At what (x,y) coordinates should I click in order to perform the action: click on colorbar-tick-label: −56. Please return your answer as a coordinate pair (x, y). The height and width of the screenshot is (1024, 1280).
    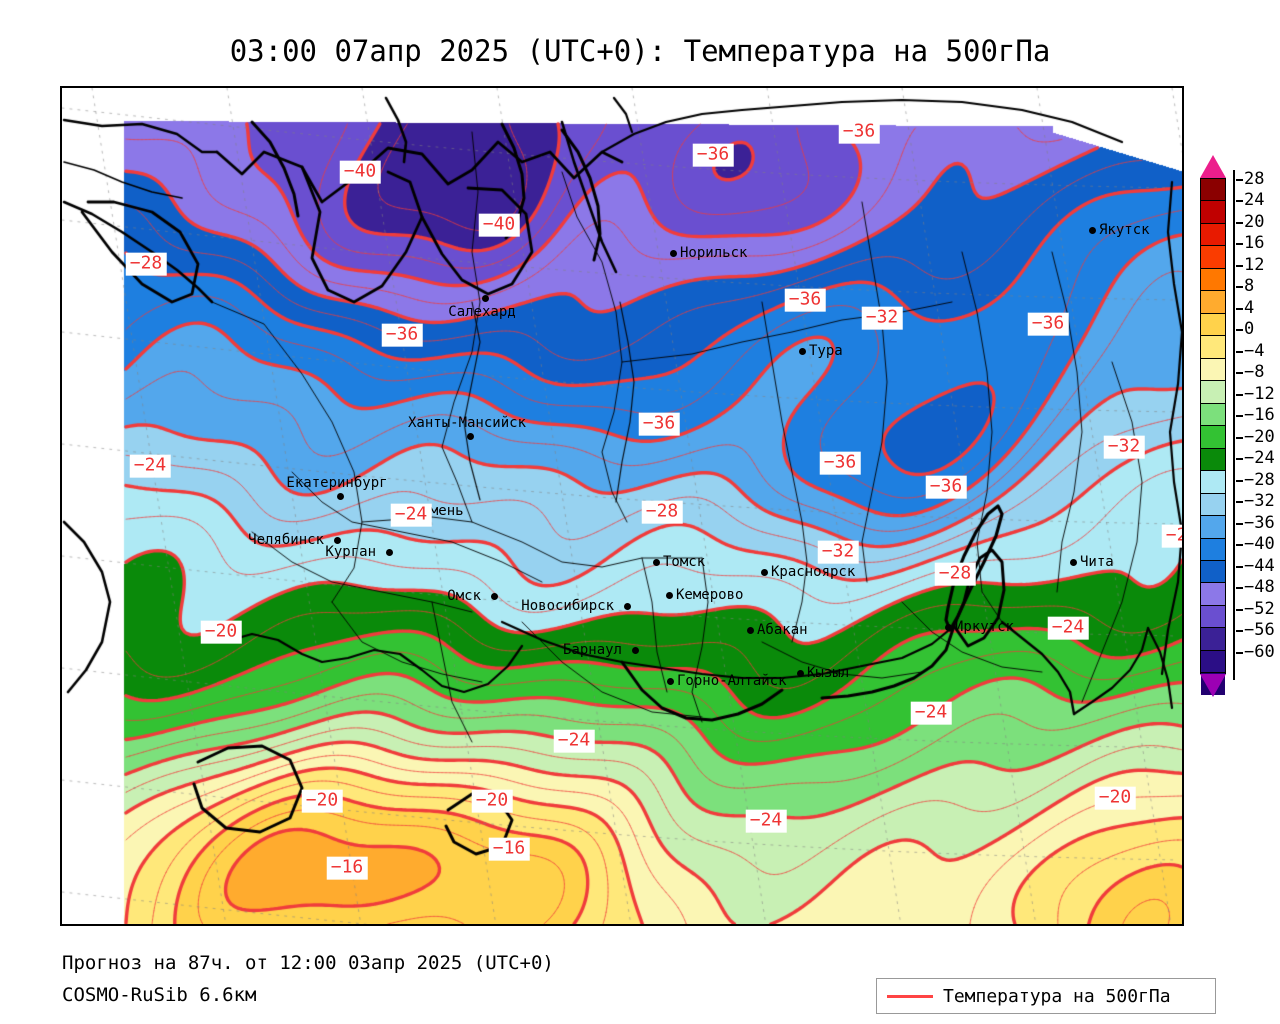
    Looking at the image, I should click on (1259, 630).